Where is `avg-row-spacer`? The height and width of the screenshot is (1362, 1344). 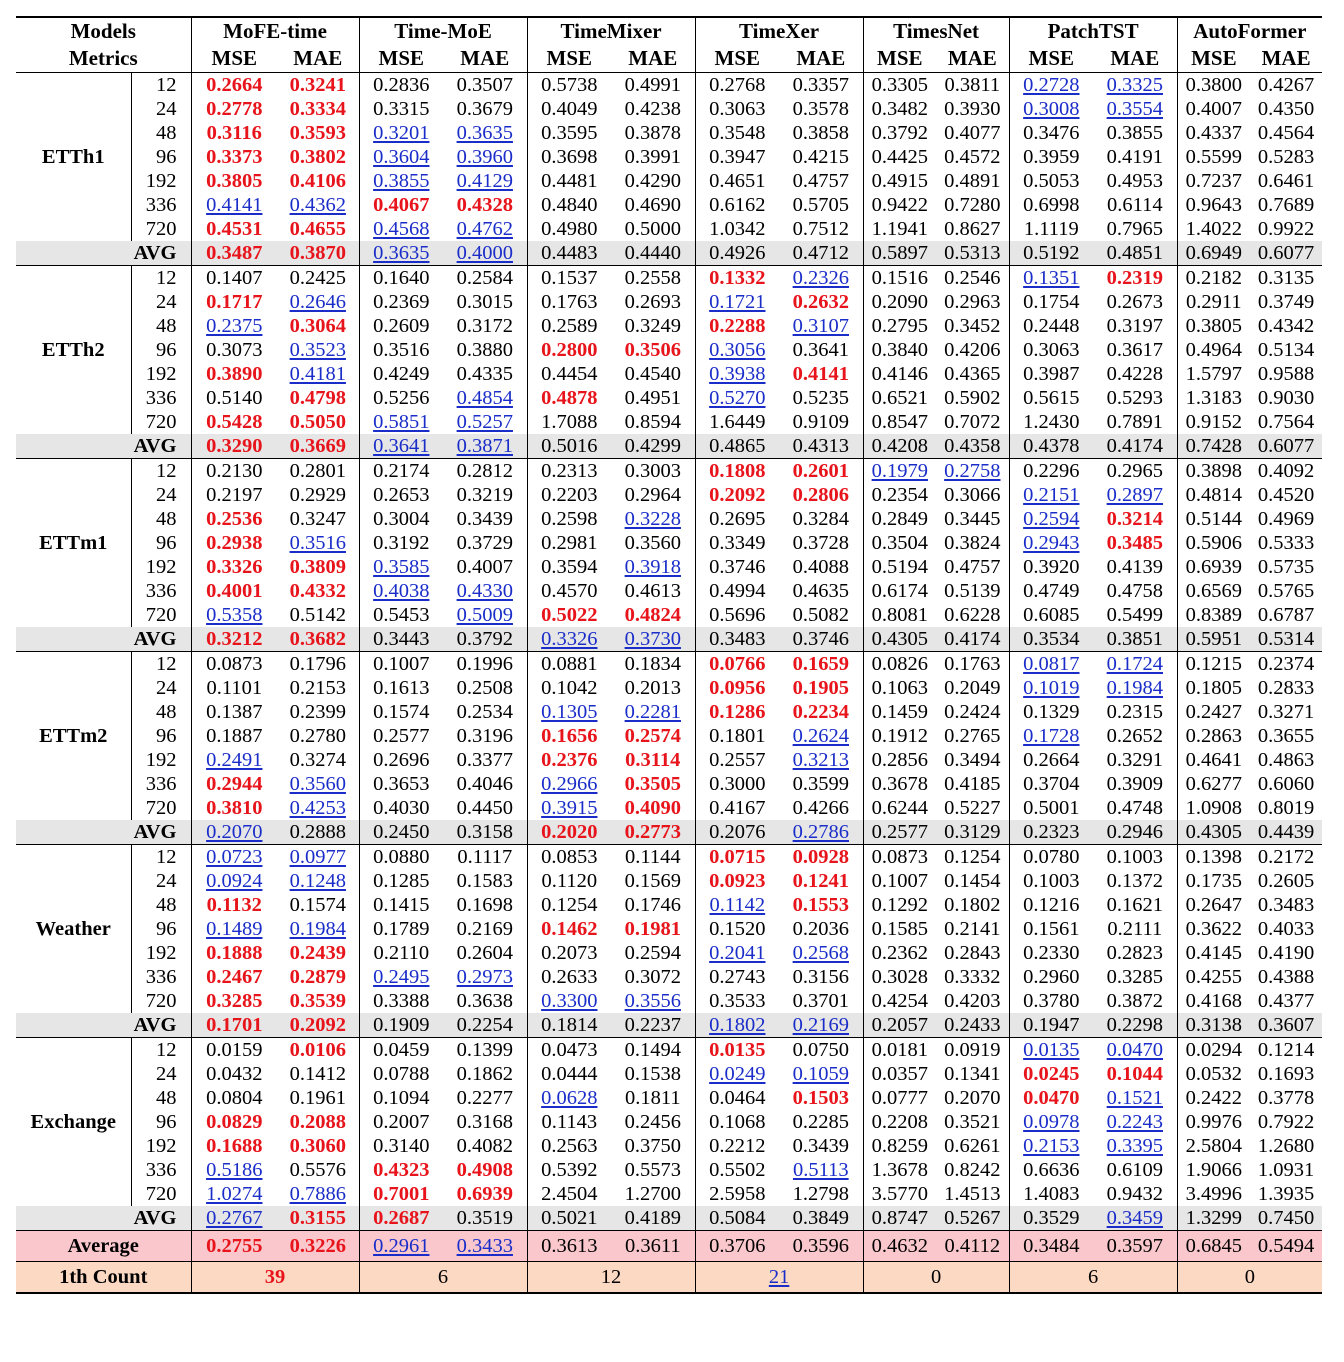
avg-row-spacer is located at coordinates (73, 446).